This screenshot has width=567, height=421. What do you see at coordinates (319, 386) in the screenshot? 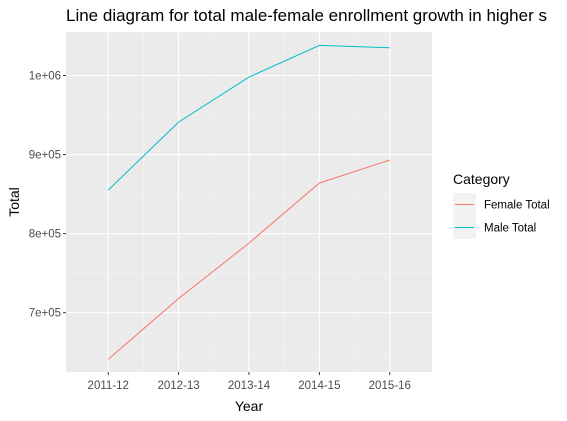
I see `x-tick-label: 2014-15` at bounding box center [319, 386].